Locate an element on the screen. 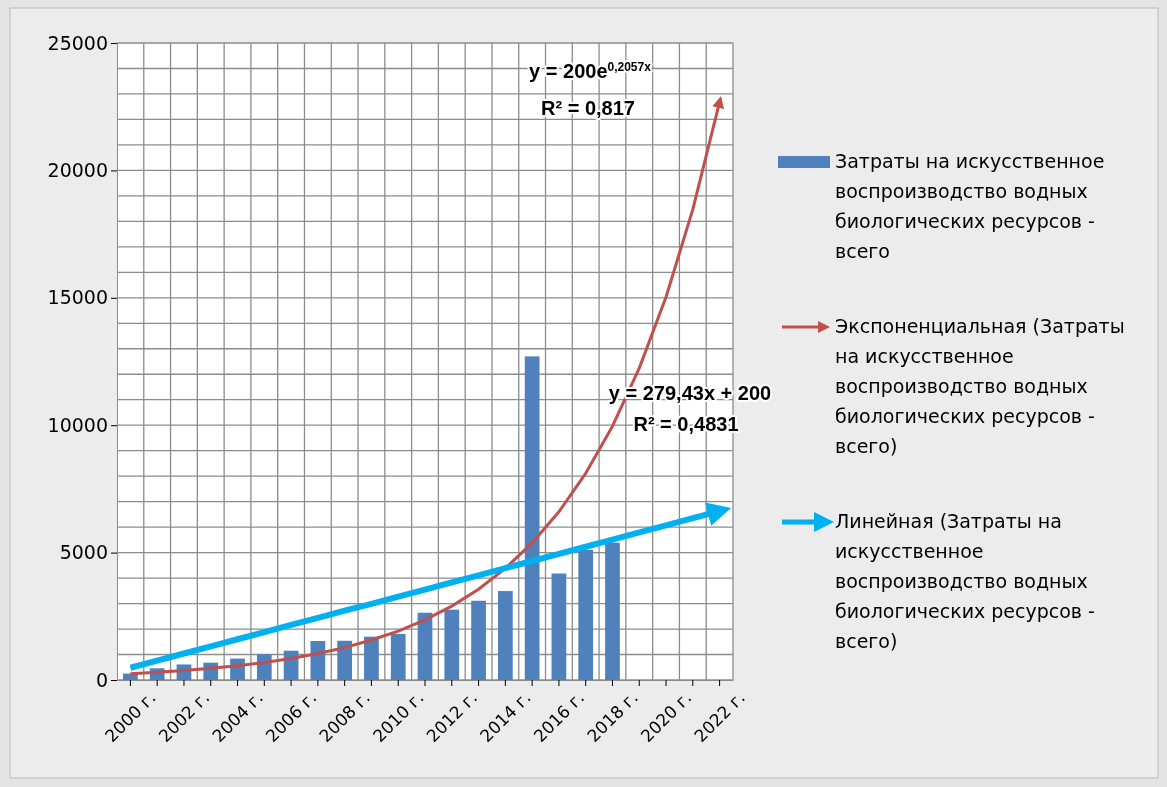 The height and width of the screenshot is (787, 1167). annotation: y = 200e$^{0,2057x}$ is located at coordinates (590, 71).